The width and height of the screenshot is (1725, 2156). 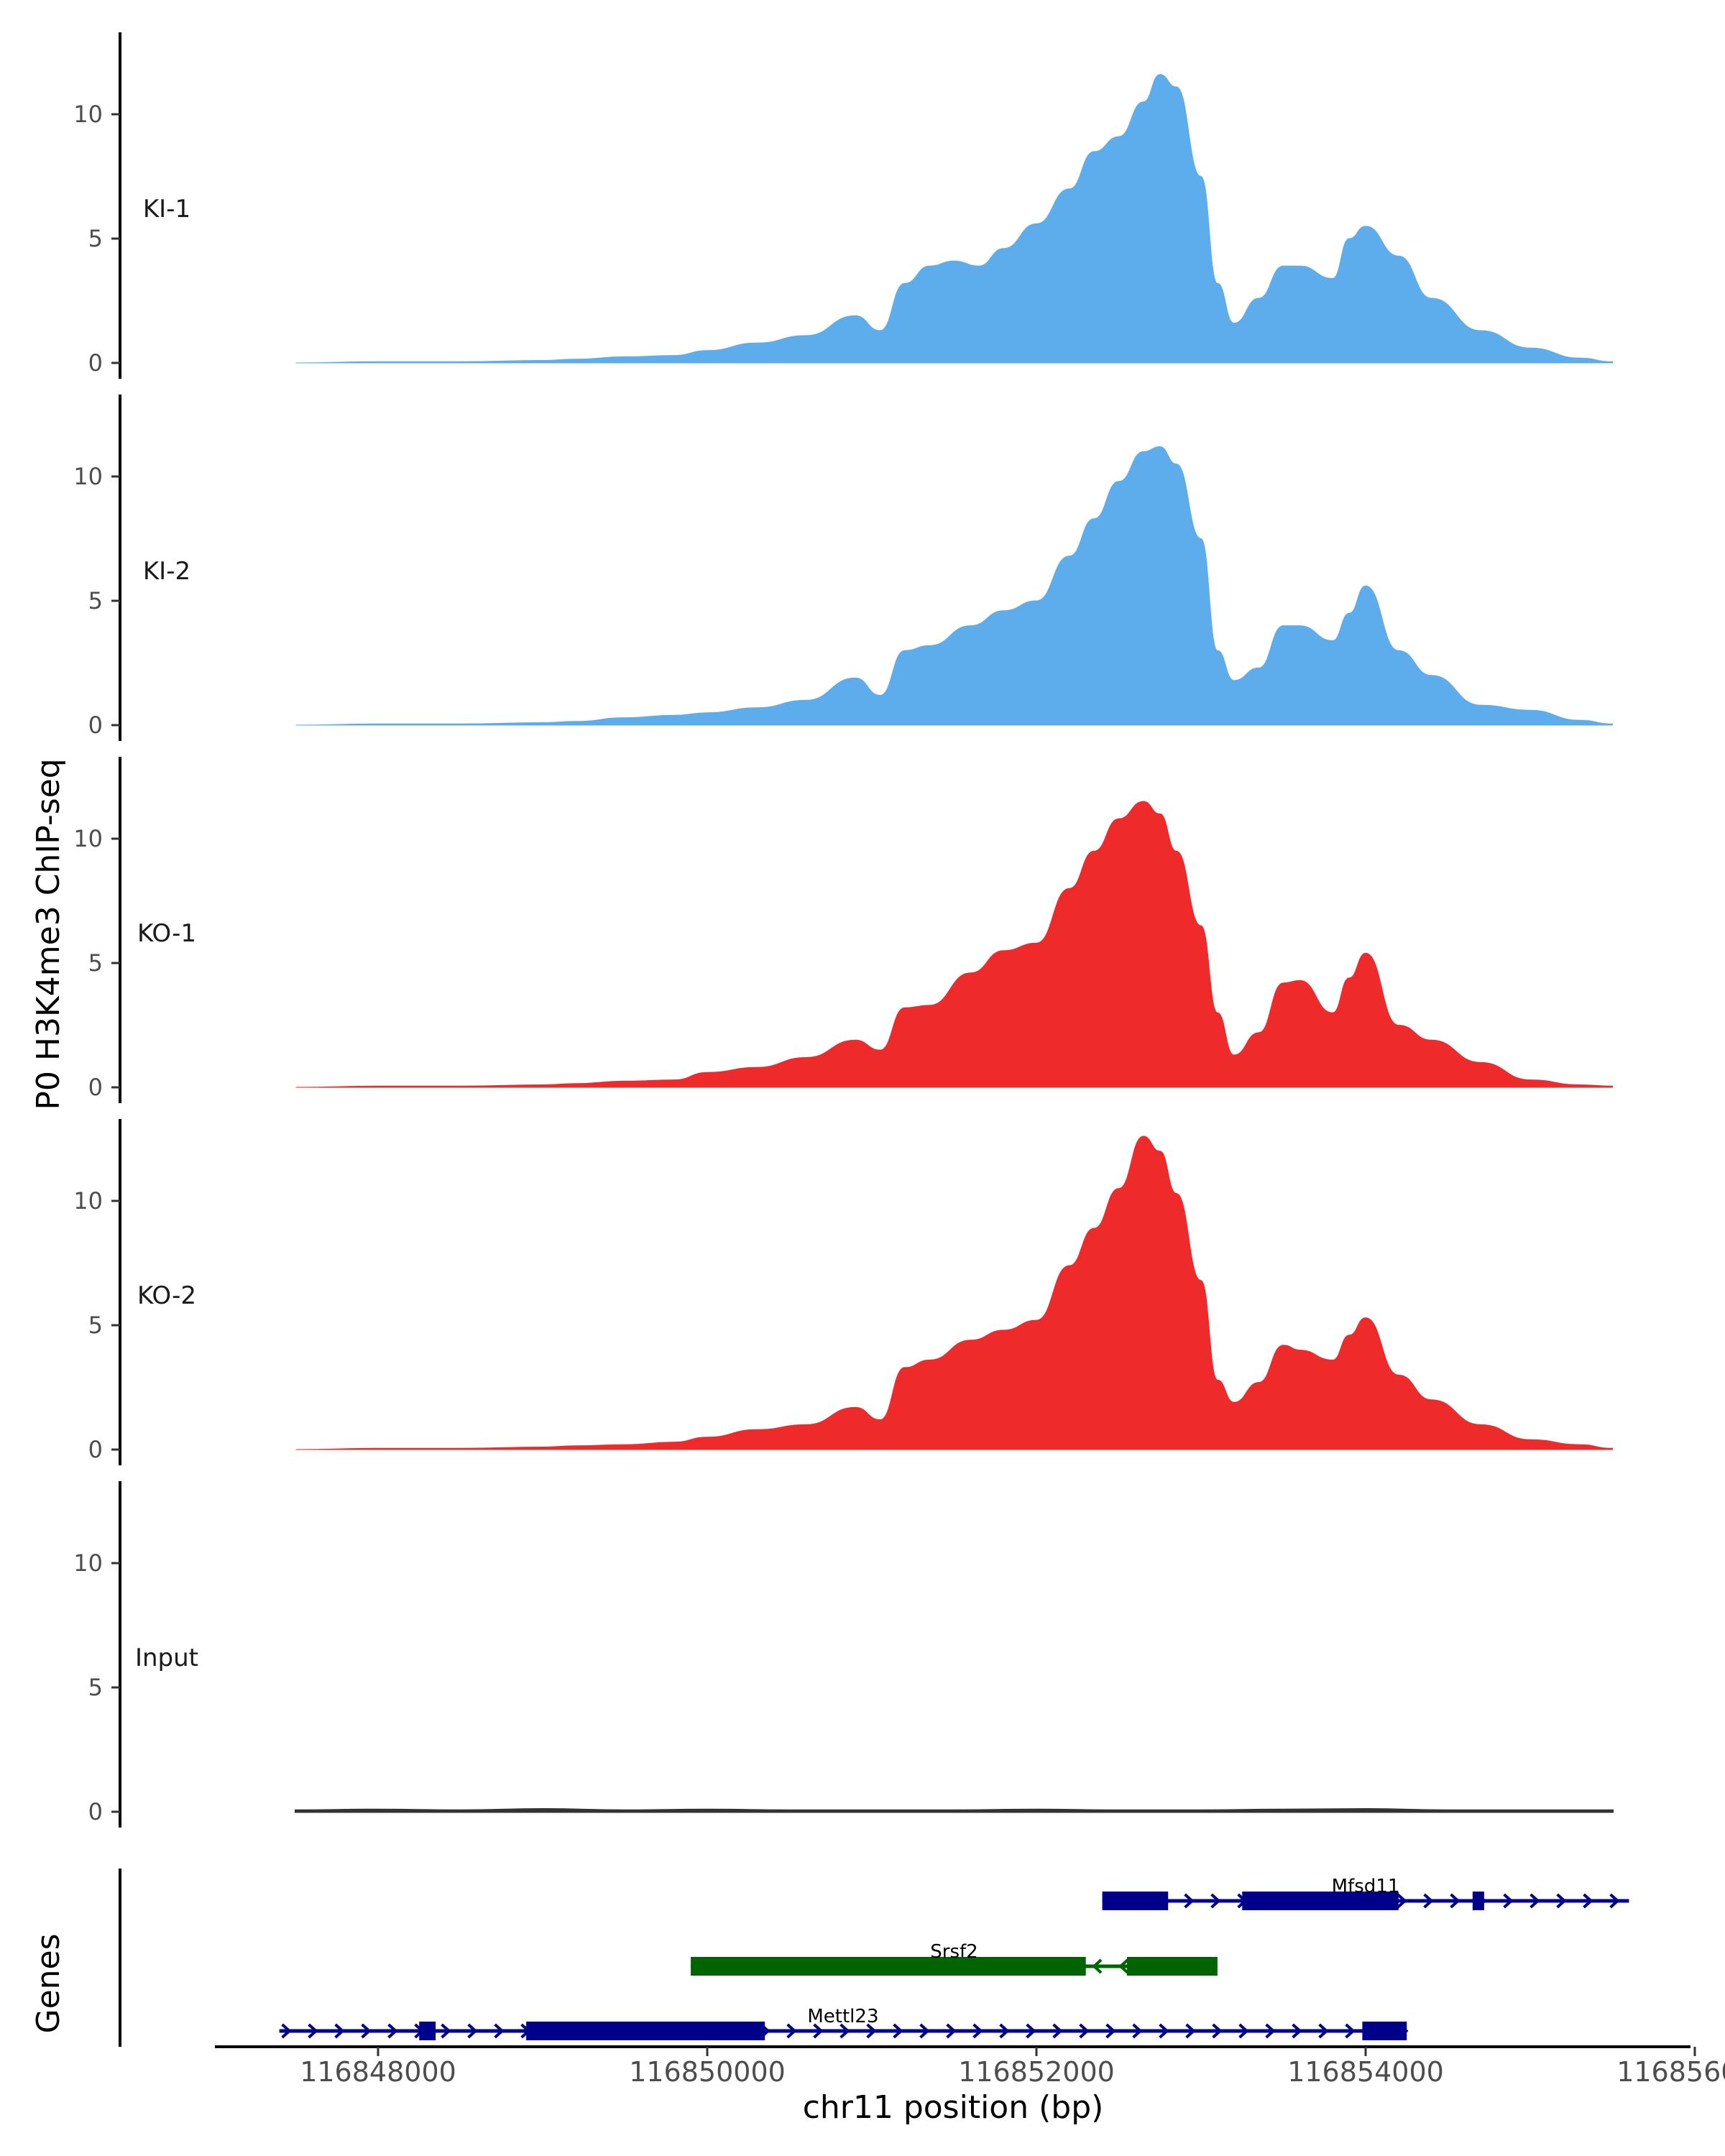 I want to click on track-ko-2: 0 5 10 KO-2, so click(x=843, y=1292).